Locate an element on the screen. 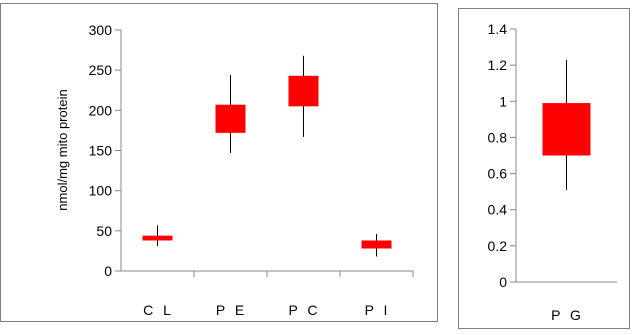  left-category-label: P I is located at coordinates (378, 310).